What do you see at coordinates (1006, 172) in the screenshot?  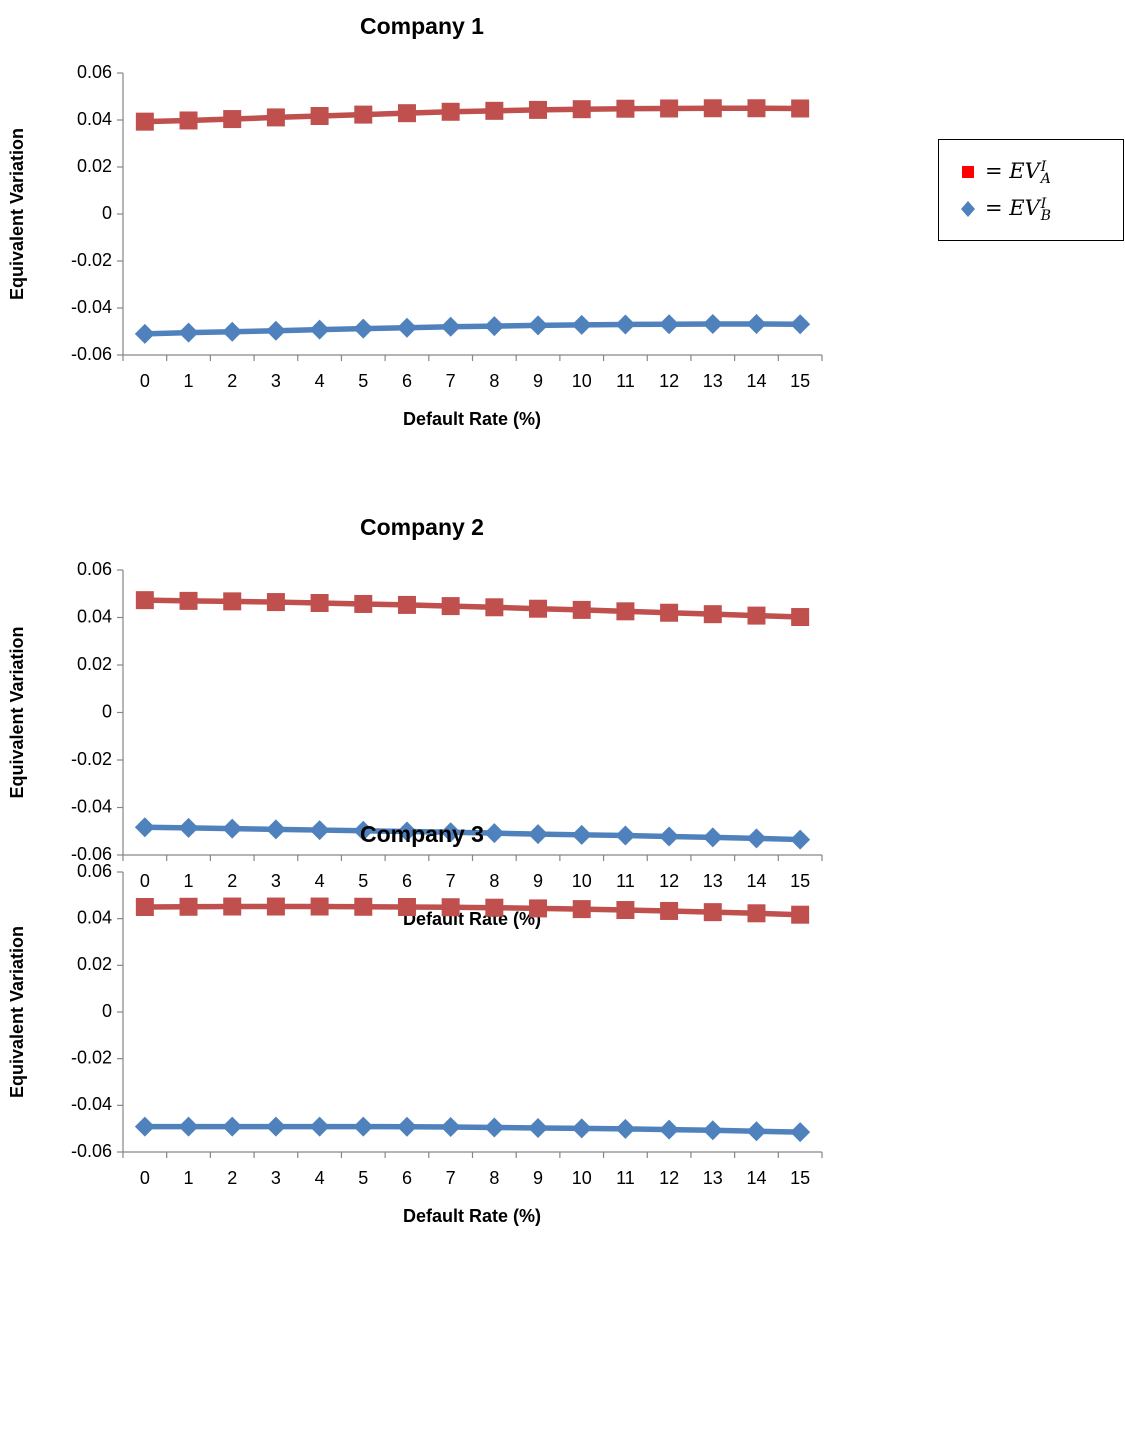 I see `legend-item-ev-a: = EV I A` at bounding box center [1006, 172].